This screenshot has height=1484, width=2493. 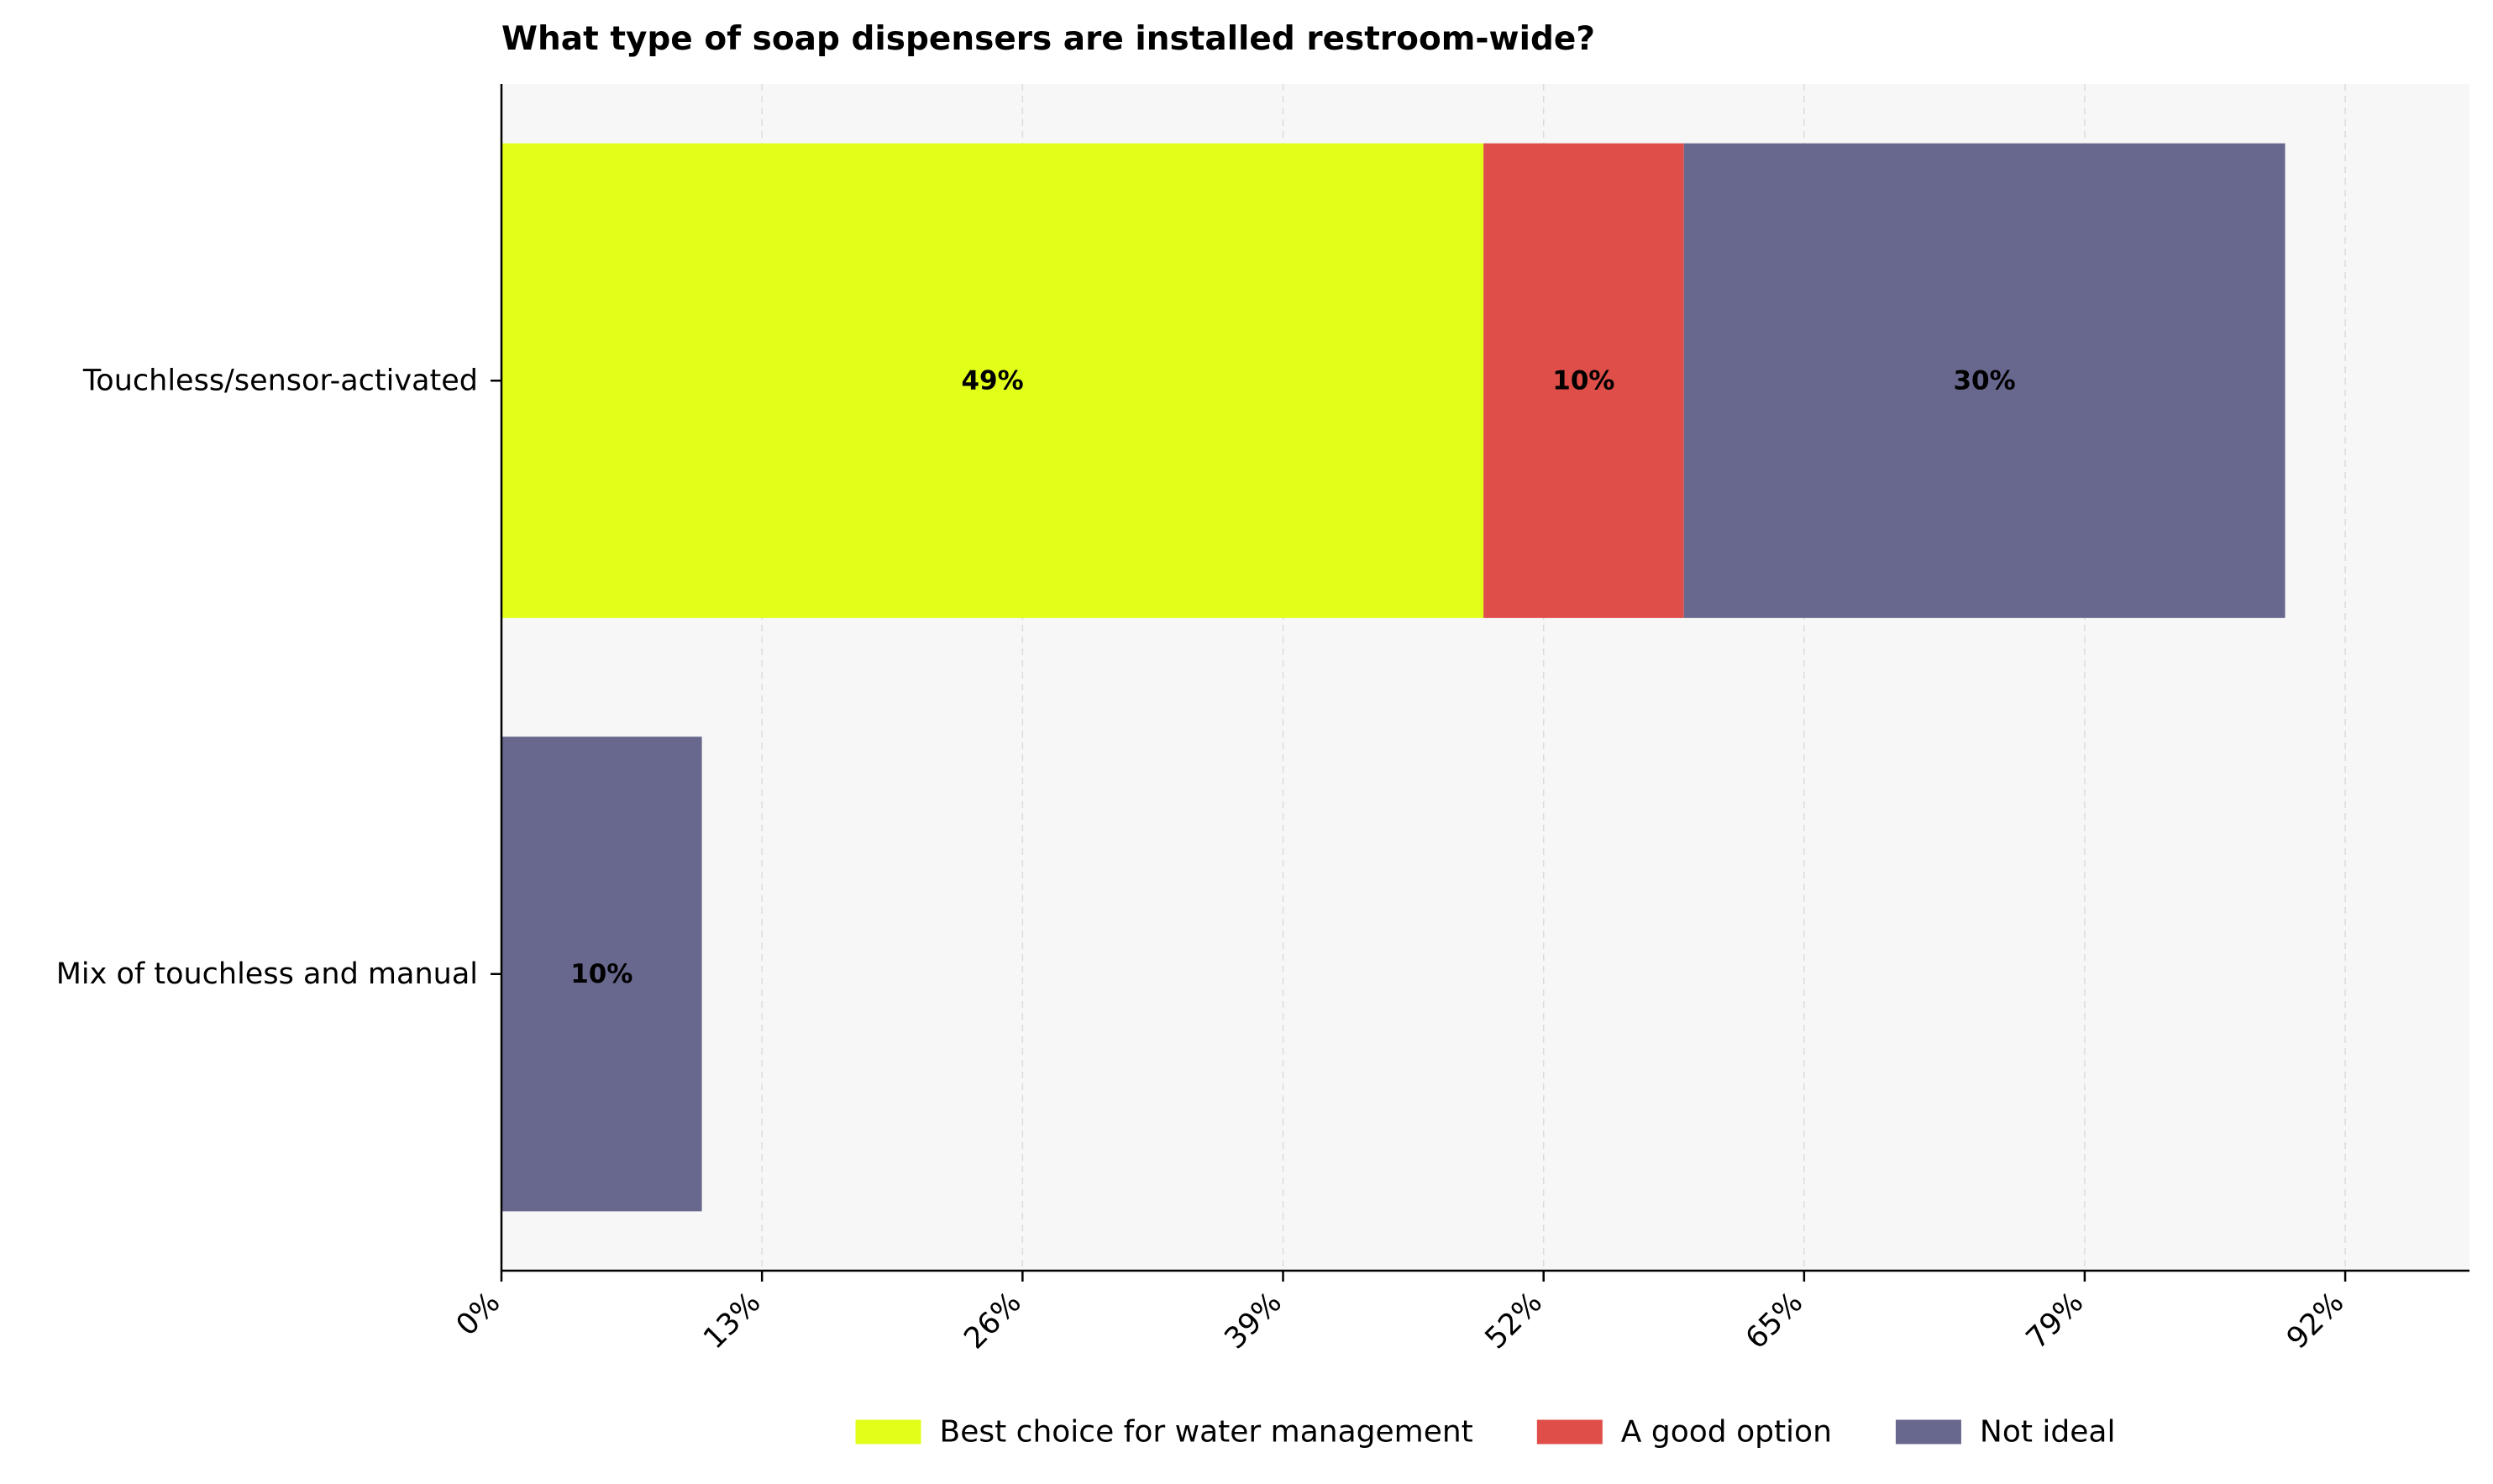 What do you see at coordinates (479, 1314) in the screenshot?
I see `x-tick-label: 0%` at bounding box center [479, 1314].